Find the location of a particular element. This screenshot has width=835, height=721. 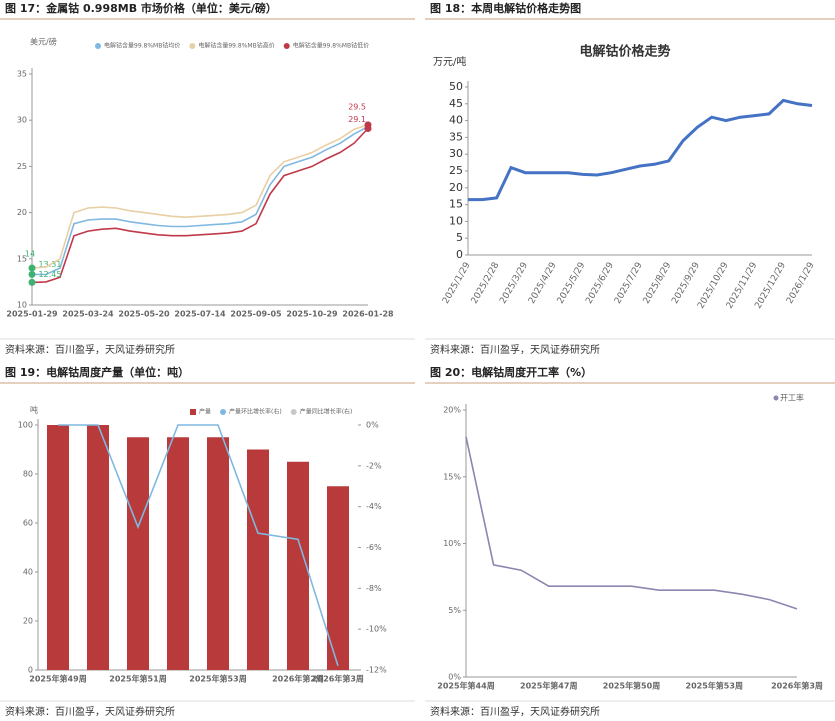

y-tick-label: 20% is located at coordinates (452, 410).